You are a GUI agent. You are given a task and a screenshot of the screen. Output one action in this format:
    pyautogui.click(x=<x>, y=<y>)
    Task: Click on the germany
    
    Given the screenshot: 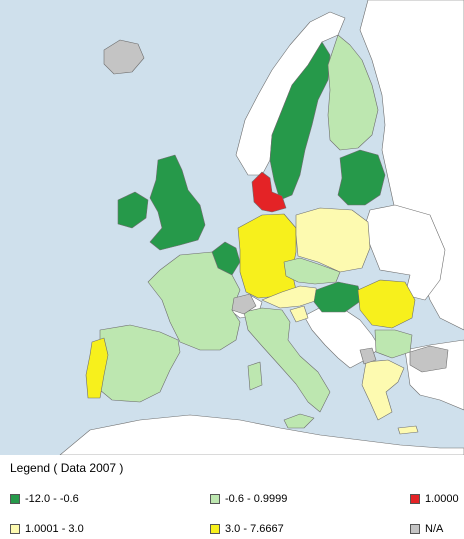 What is the action you would take?
    pyautogui.click(x=267, y=256)
    